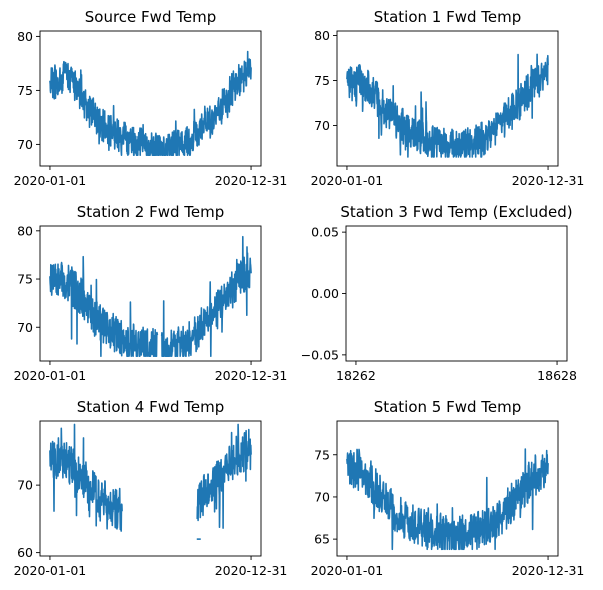  Describe the element at coordinates (151, 407) in the screenshot. I see `chart-title: Station 4 Fwd Temp` at that location.